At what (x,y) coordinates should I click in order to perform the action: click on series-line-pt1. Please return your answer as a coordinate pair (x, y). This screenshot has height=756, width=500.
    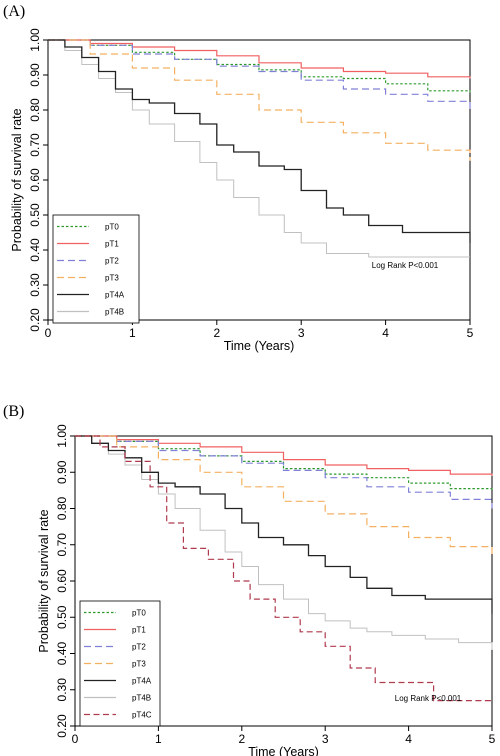
    Looking at the image, I should click on (259, 59).